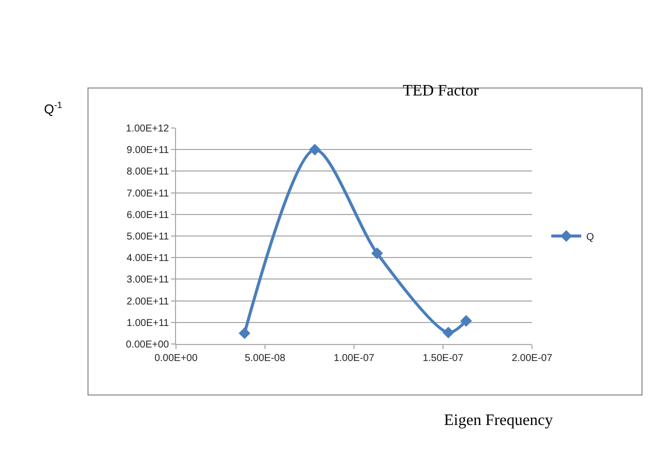  Describe the element at coordinates (148, 258) in the screenshot. I see `y-tick-label: 4.00E+11` at that location.